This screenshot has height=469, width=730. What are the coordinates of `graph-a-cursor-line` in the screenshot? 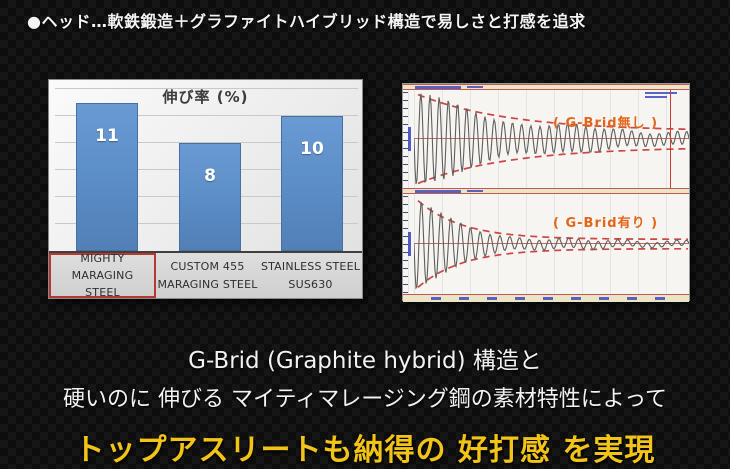 It's located at (670, 139).